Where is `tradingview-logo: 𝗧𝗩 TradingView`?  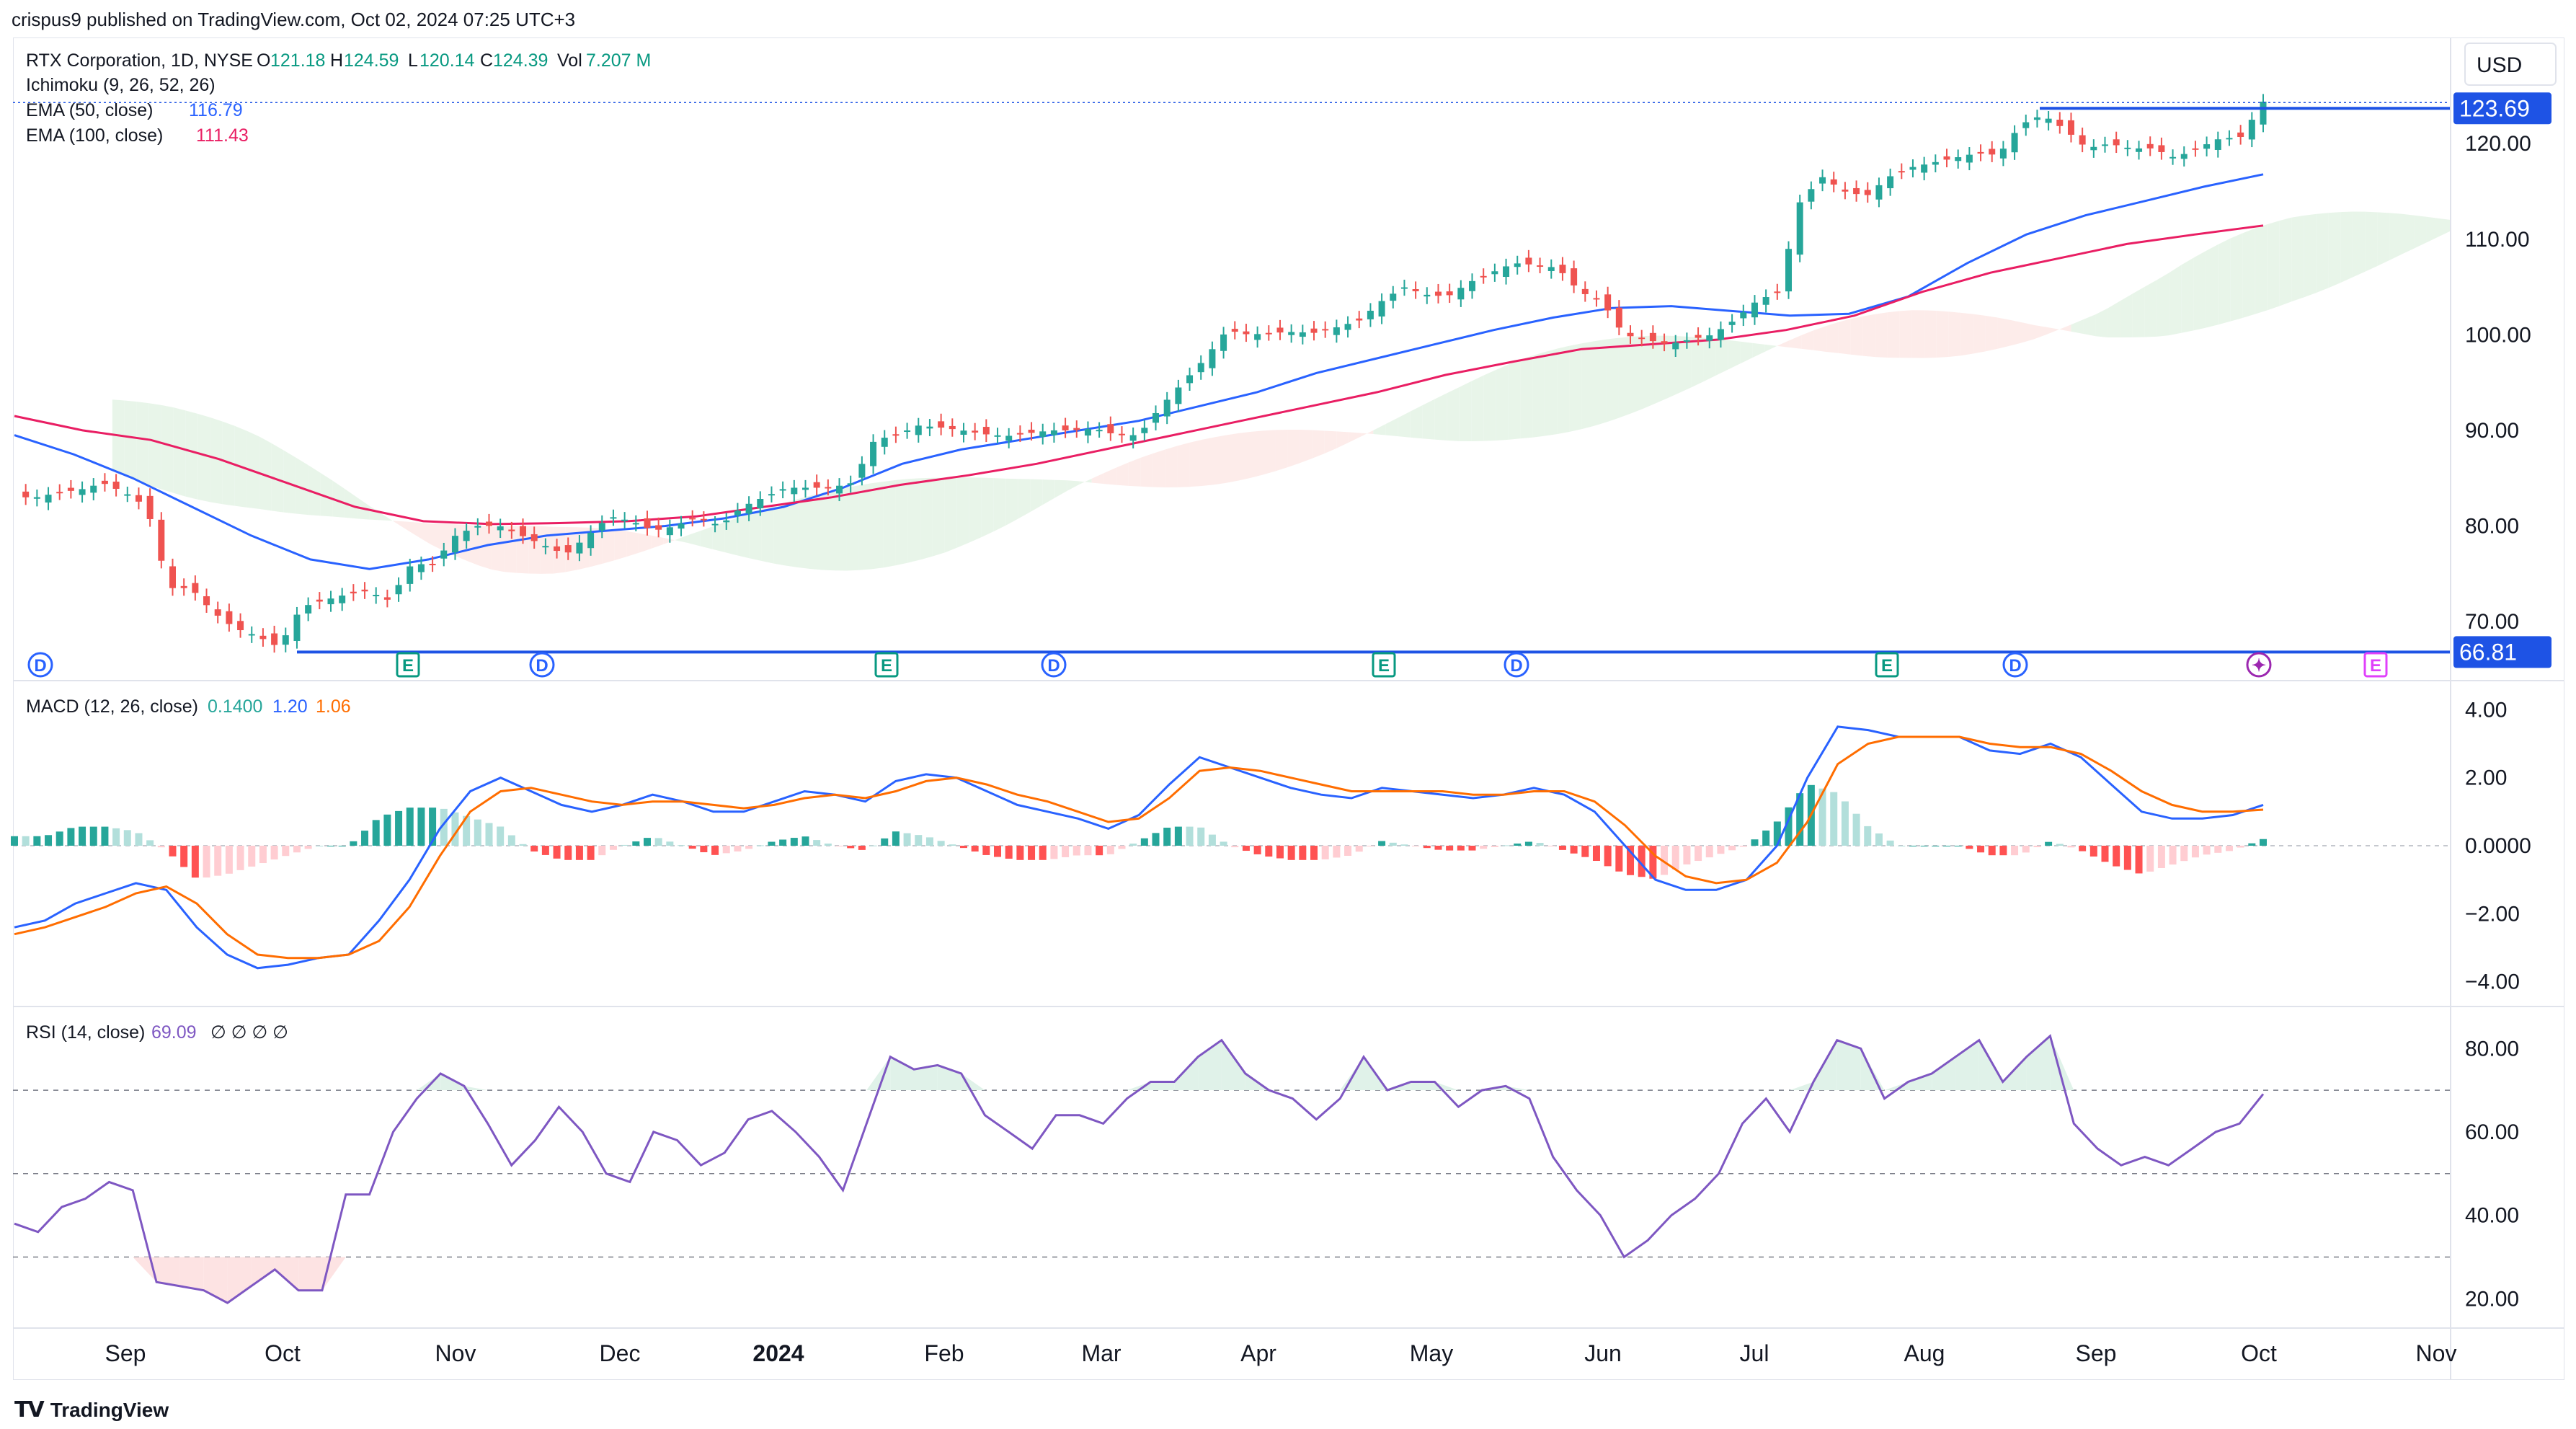 tradingview-logo: 𝗧𝗩 TradingView is located at coordinates (91, 1410).